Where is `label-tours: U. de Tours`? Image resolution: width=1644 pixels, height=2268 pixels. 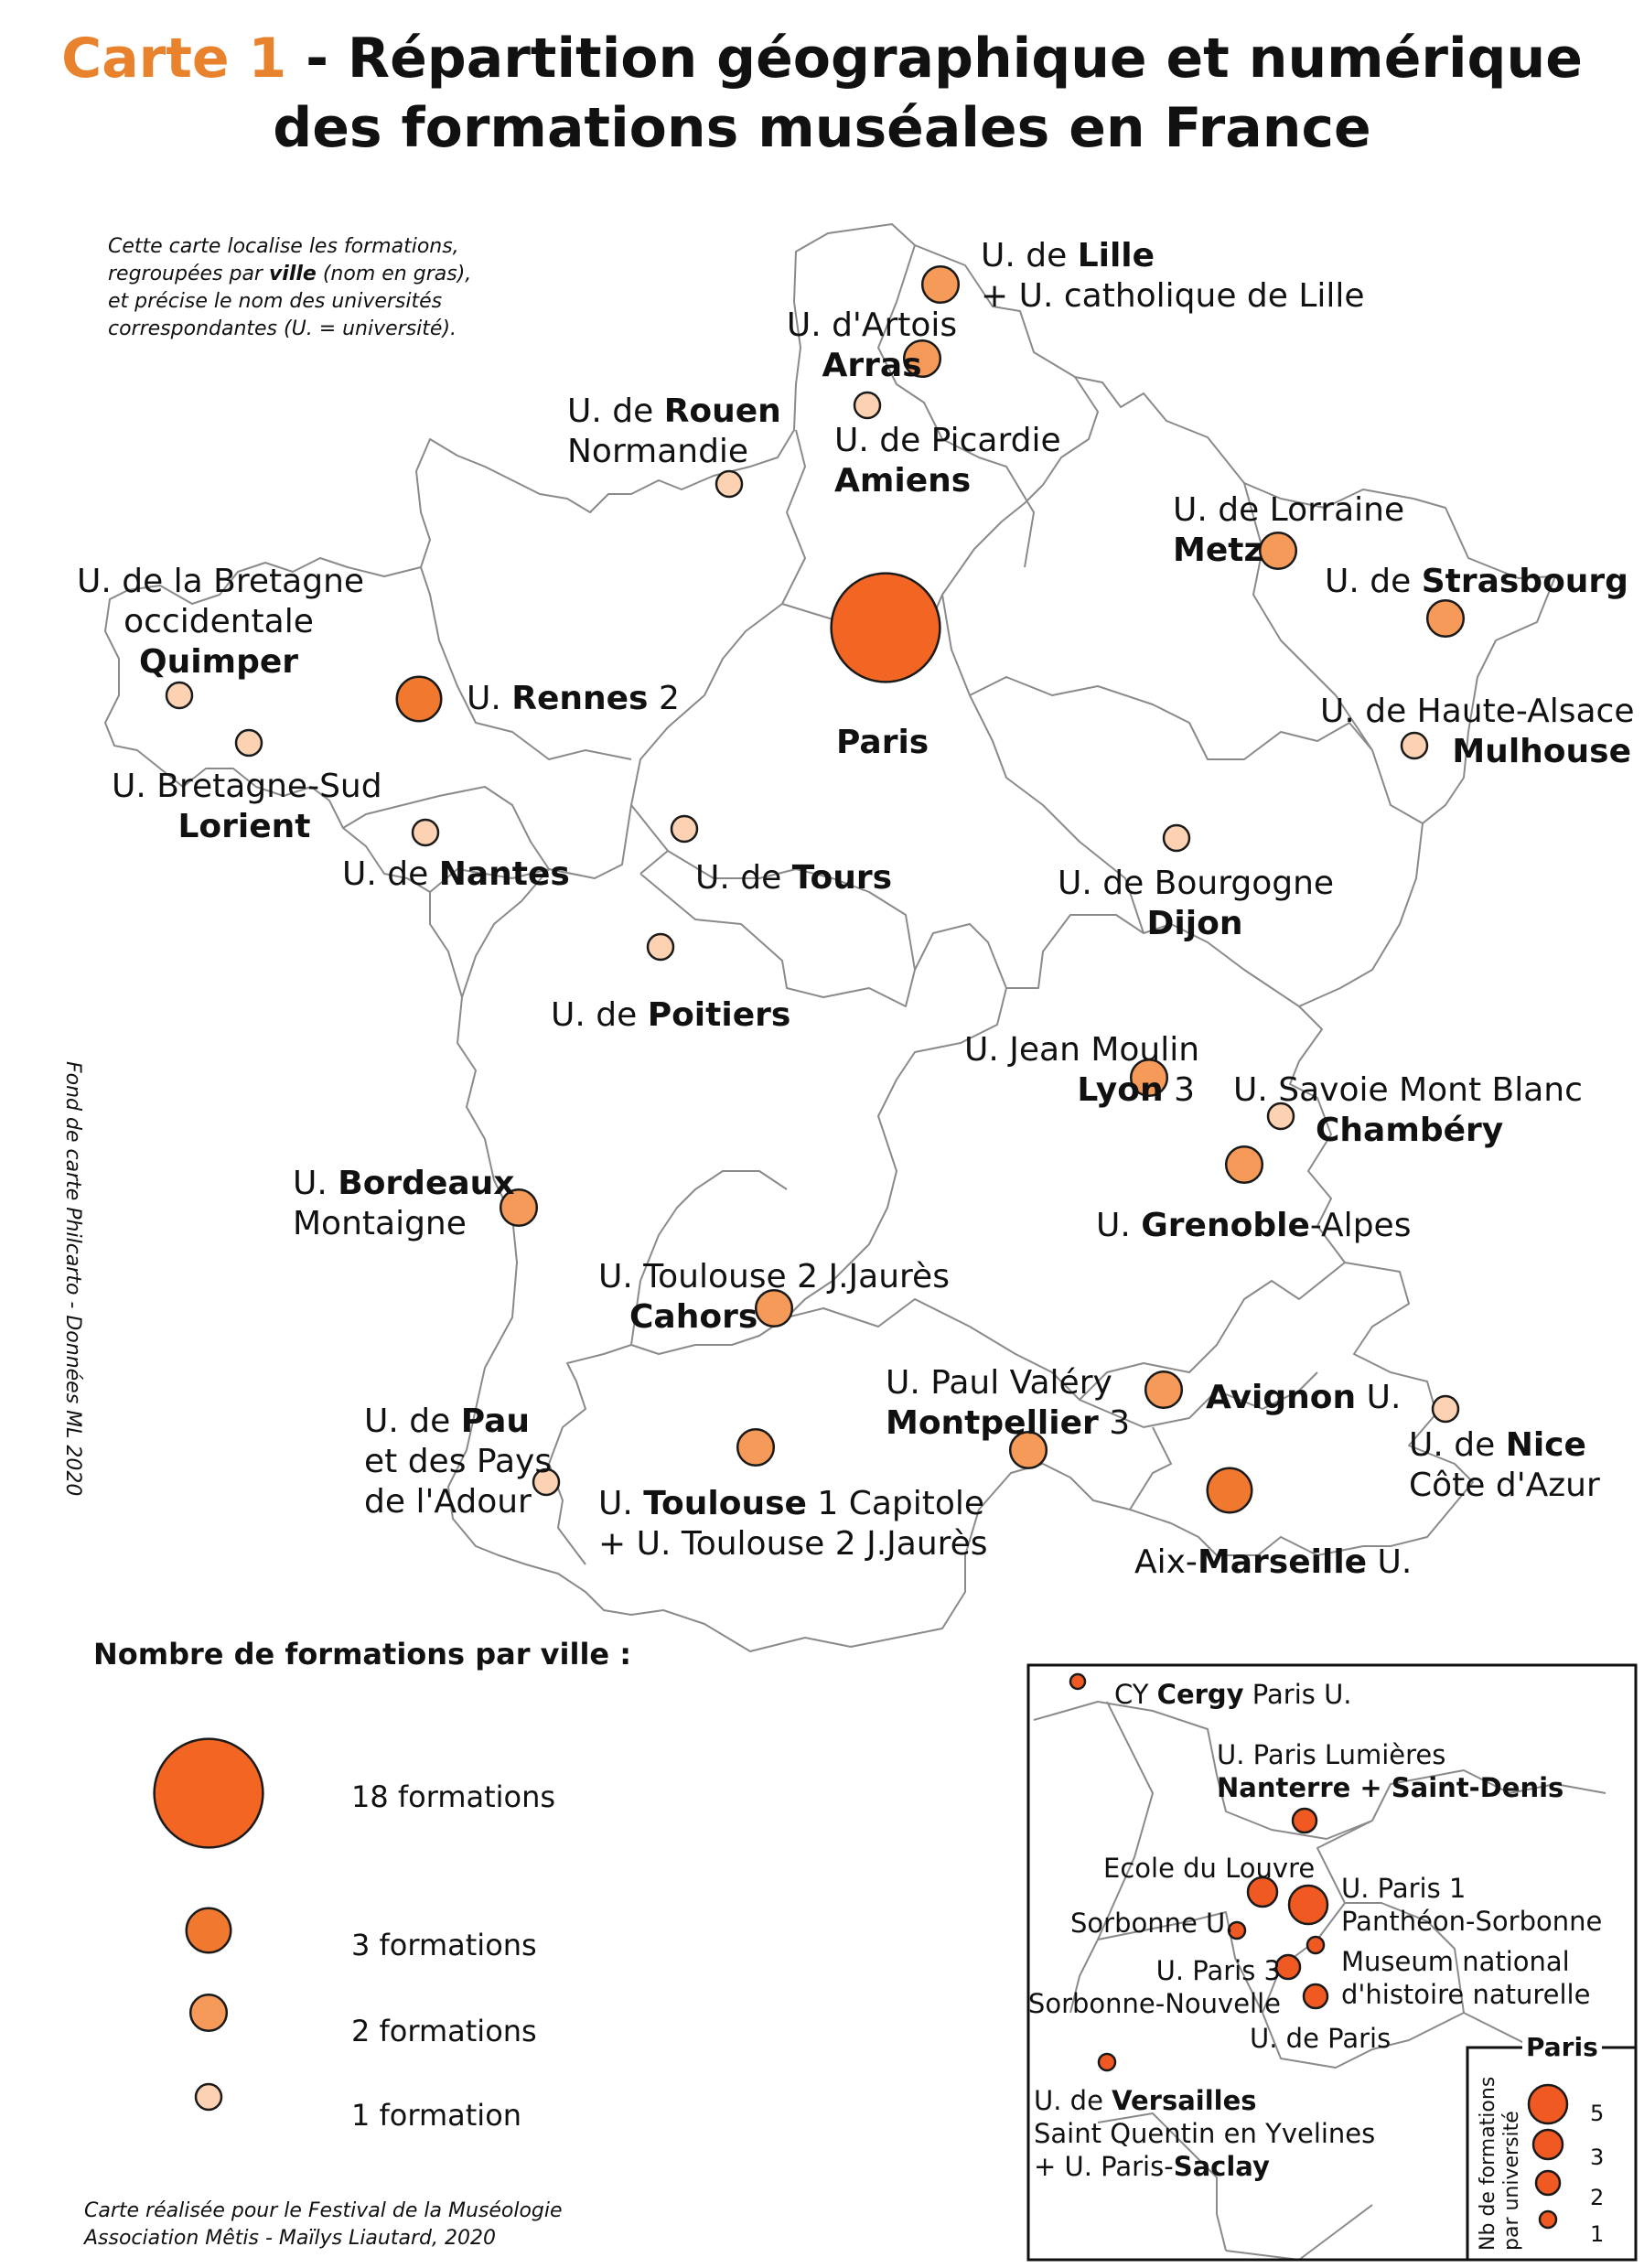
label-tours: U. de Tours is located at coordinates (794, 878).